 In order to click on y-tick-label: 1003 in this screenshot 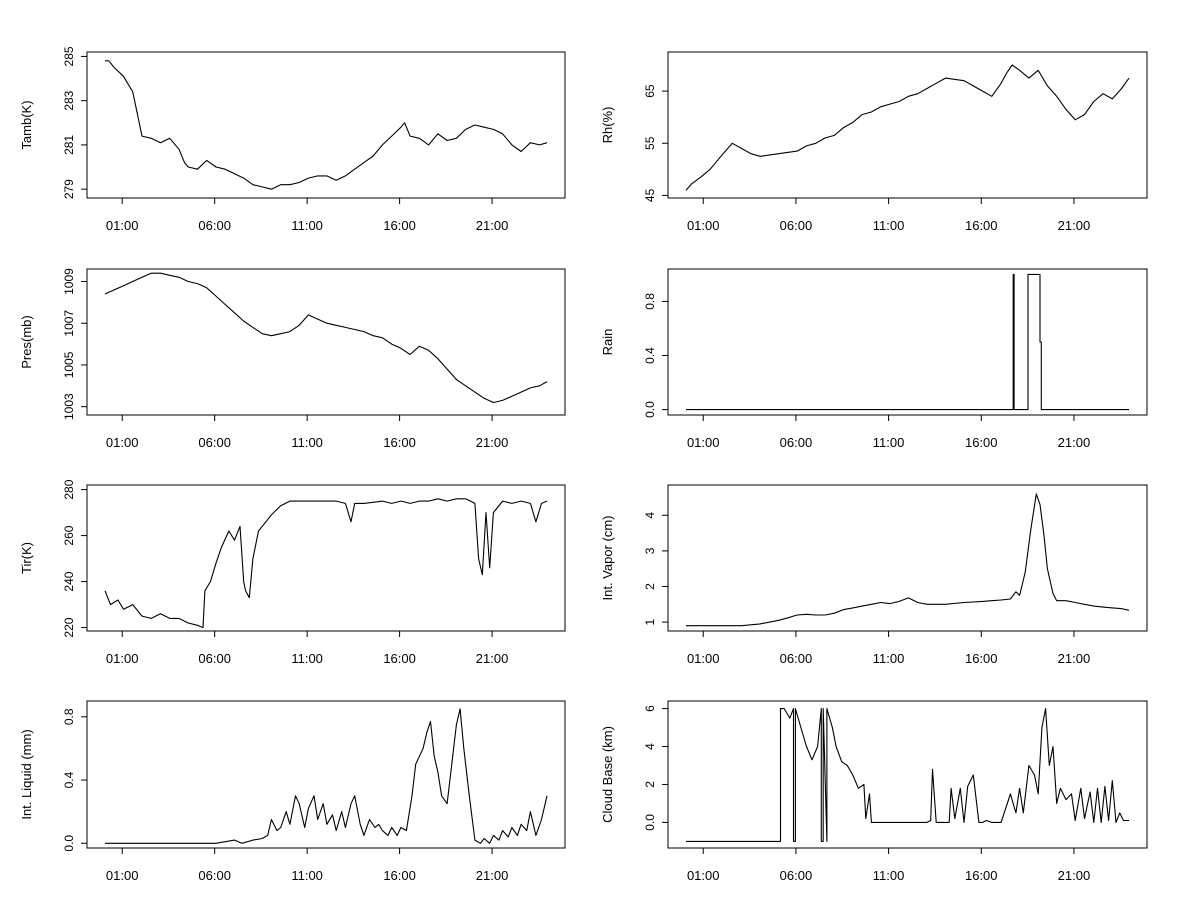, I will do `click(69, 406)`.